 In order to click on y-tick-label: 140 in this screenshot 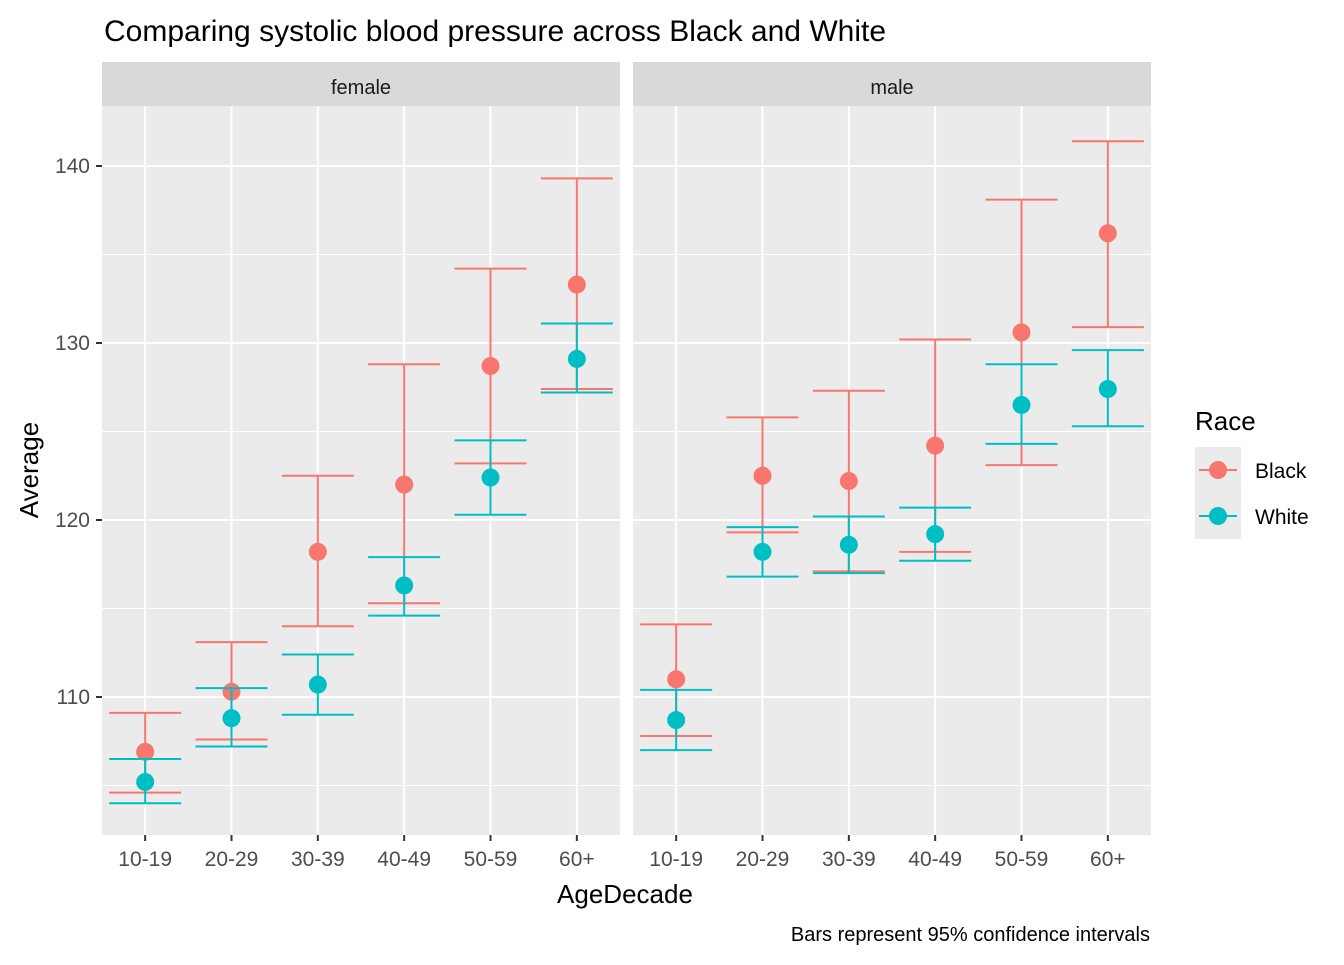, I will do `click(72, 166)`.